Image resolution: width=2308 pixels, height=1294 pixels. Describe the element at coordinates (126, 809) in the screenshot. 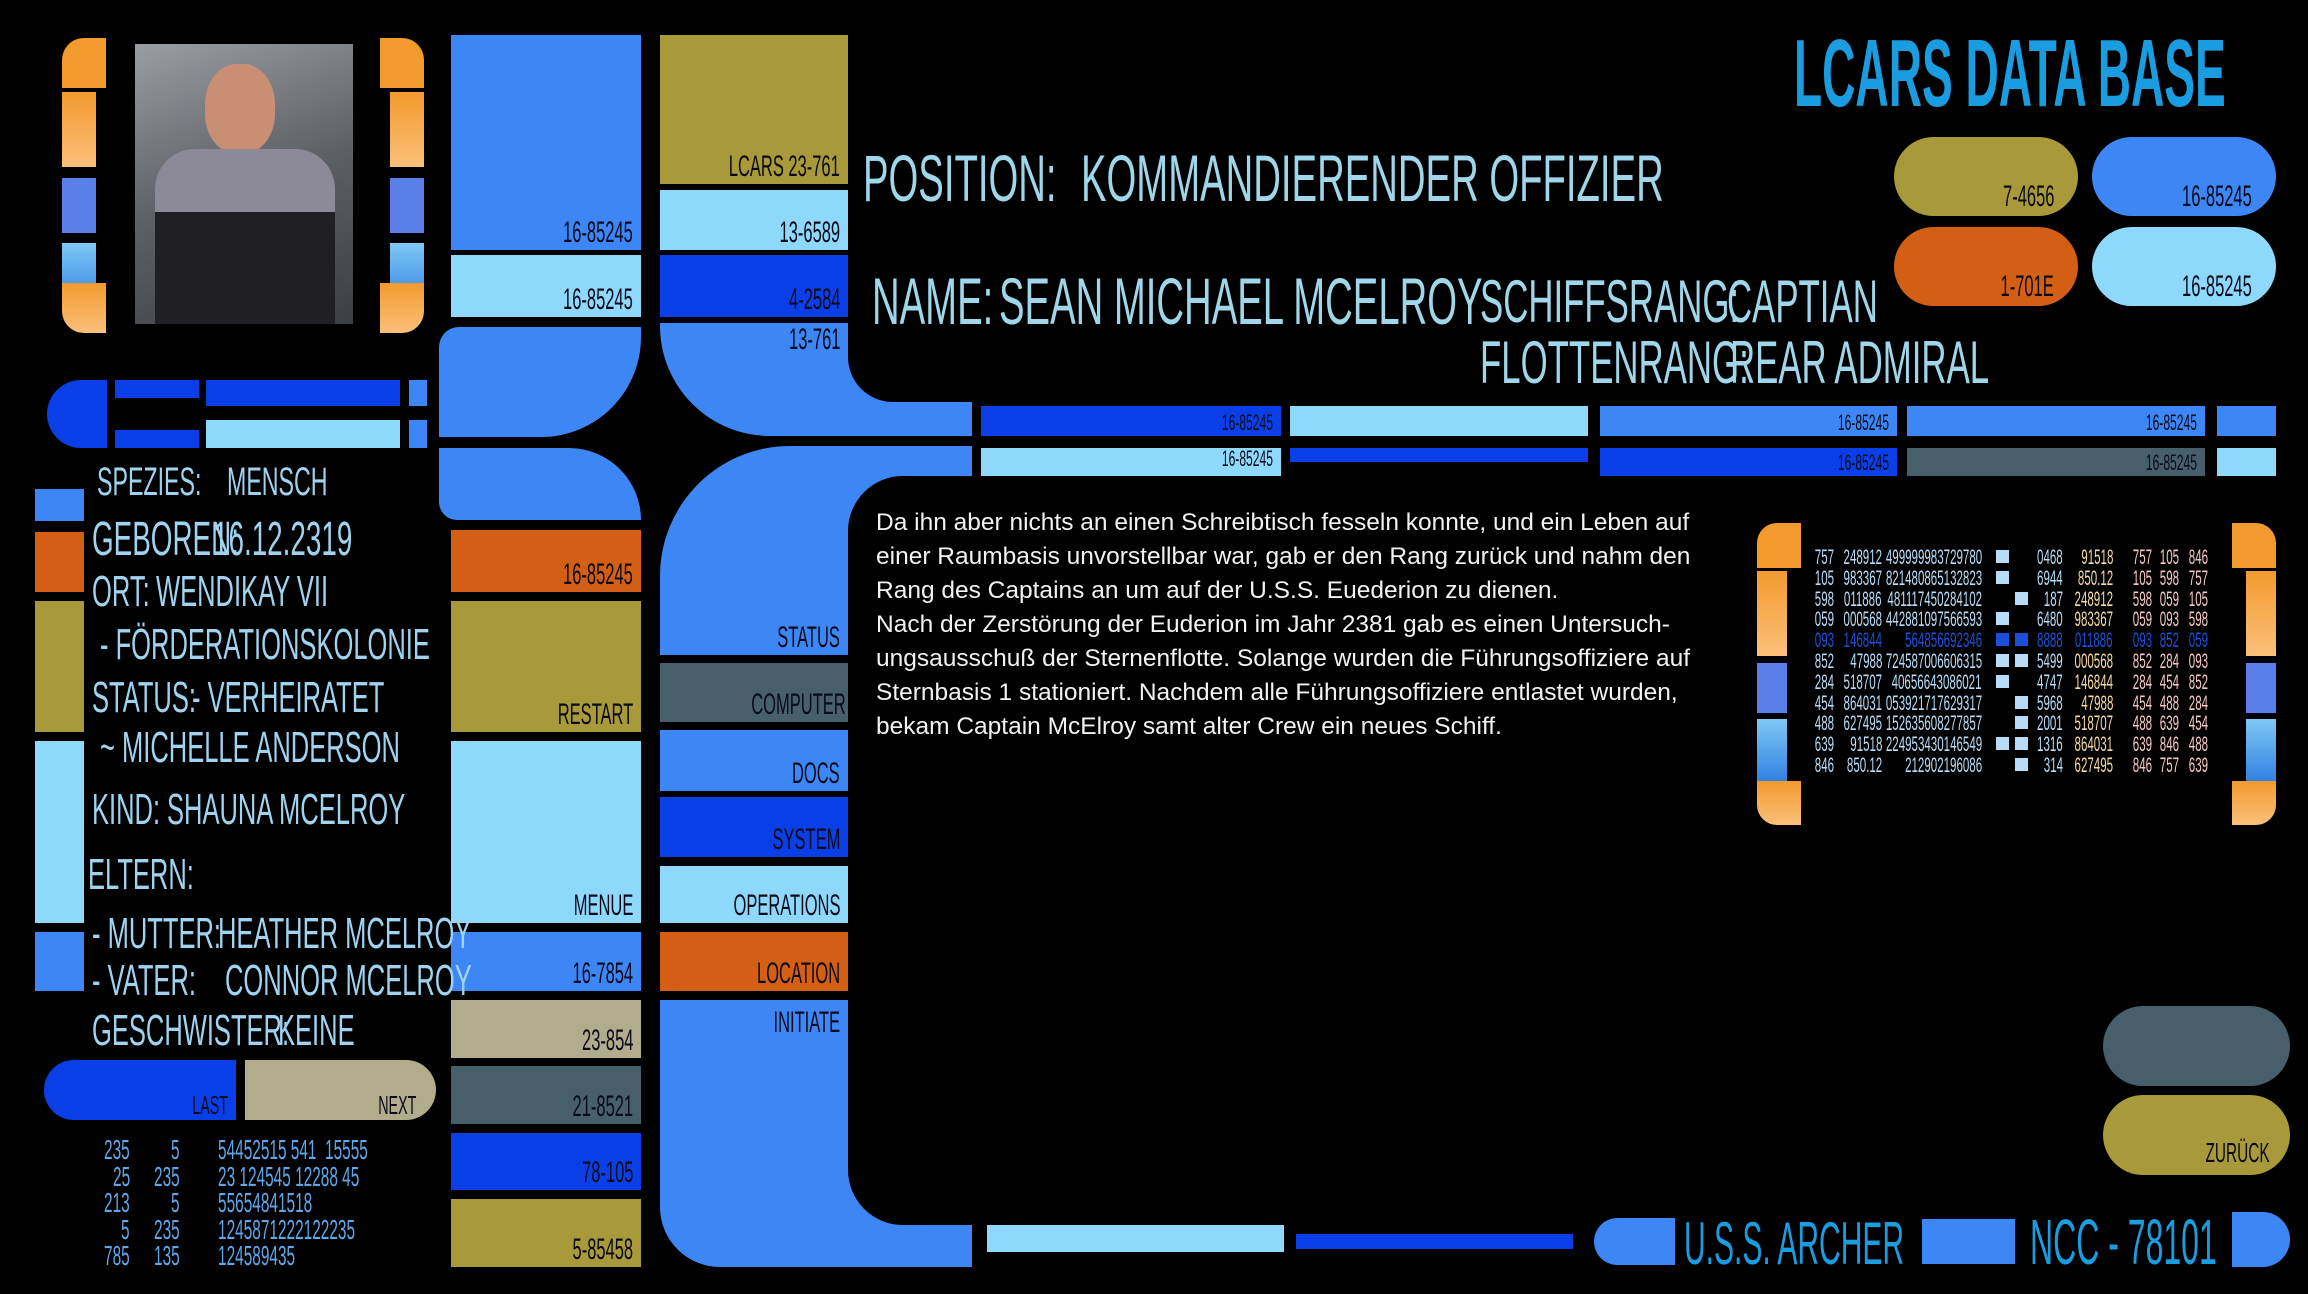

I see `child-label: KIND:` at that location.